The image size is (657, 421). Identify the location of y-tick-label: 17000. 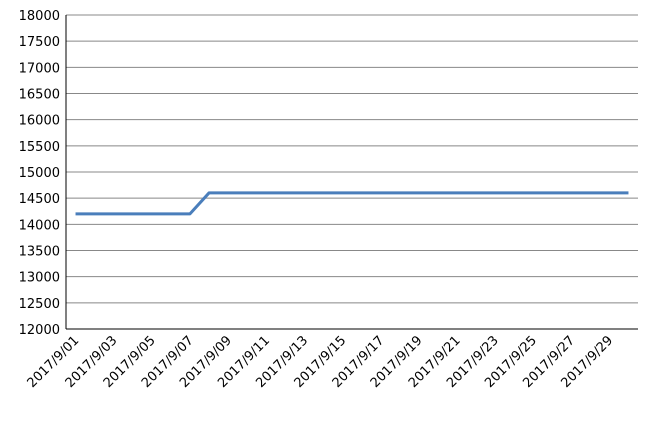
(39, 68).